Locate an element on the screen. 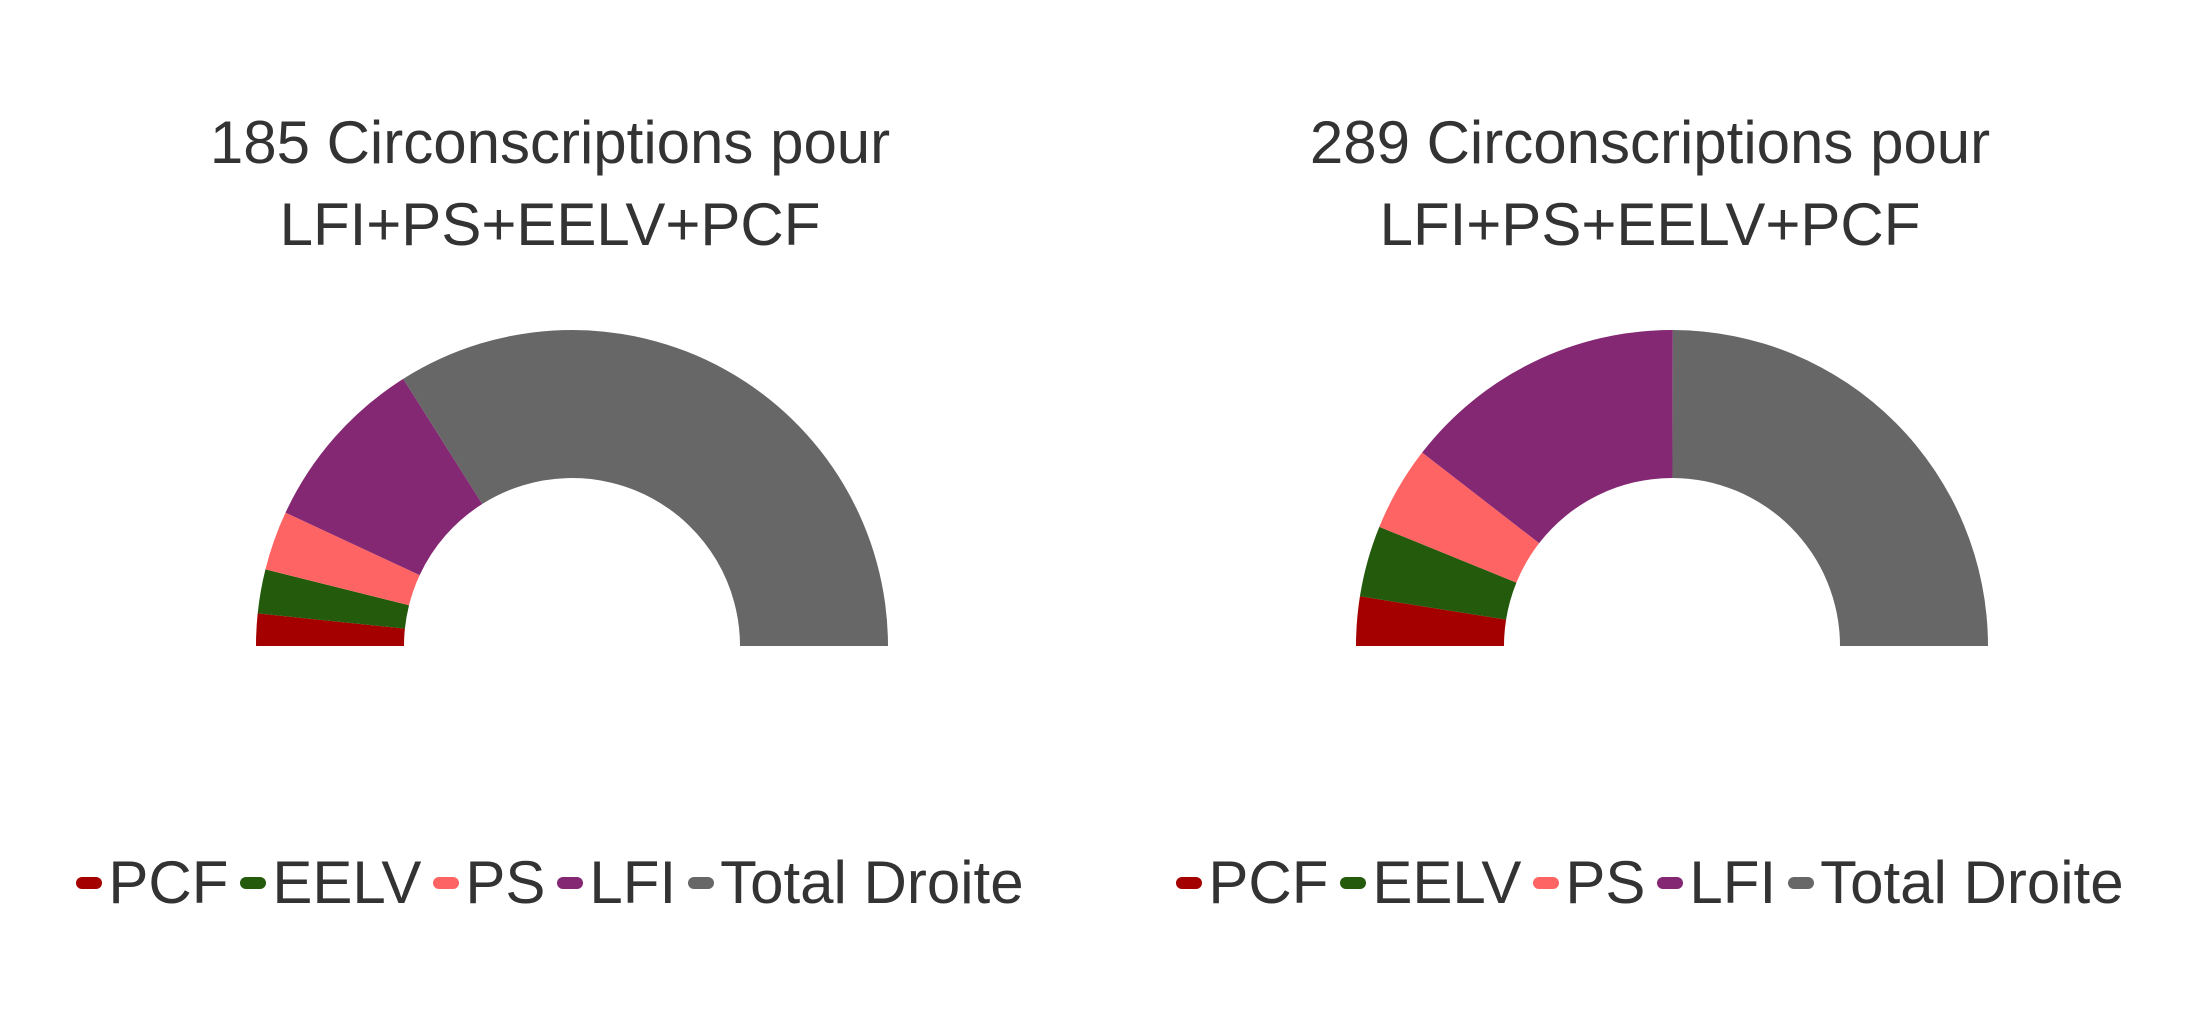 Image resolution: width=2200 pixels, height=1025 pixels. chart-title-line-1: 289 Circonscriptions pour is located at coordinates (1650, 142).